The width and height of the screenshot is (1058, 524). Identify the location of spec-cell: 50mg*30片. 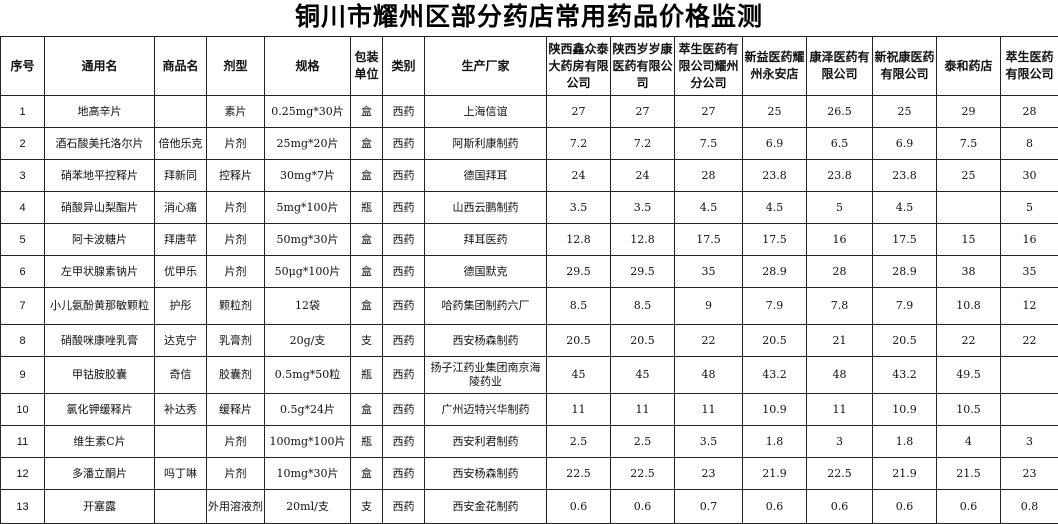
(308, 240).